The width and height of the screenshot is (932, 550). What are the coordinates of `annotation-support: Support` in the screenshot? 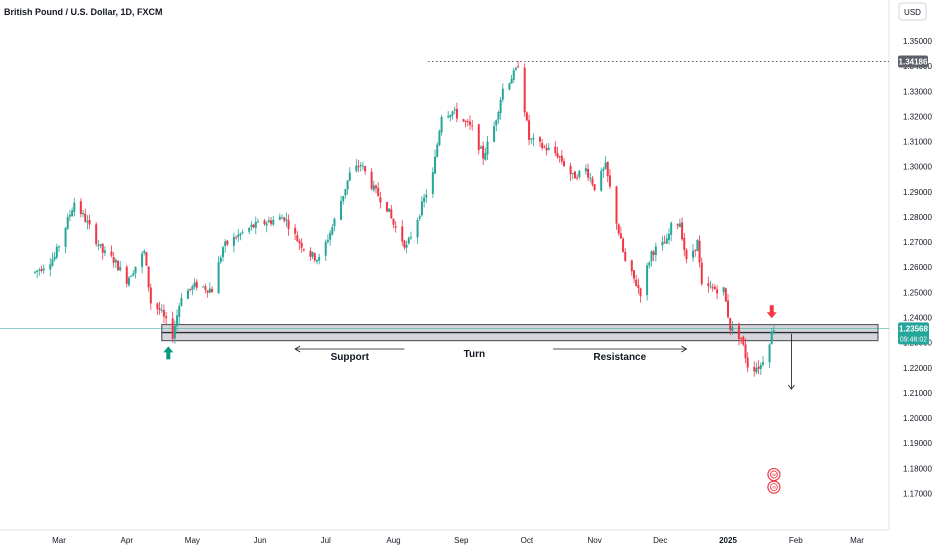 It's located at (349, 354).